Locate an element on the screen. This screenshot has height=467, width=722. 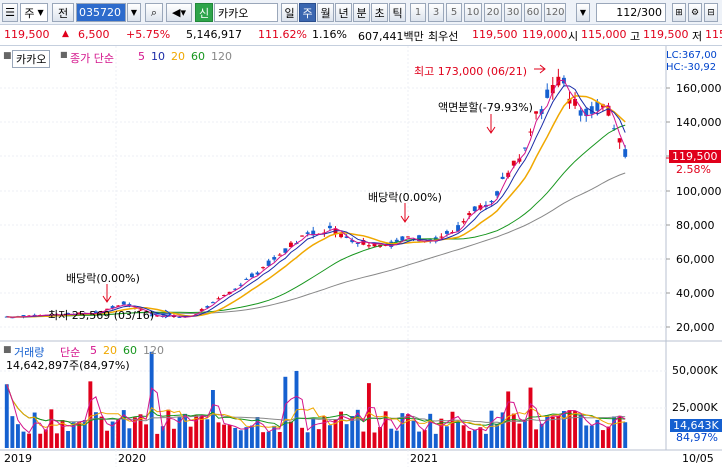
low-arrow-icon is located at coordinates (161, 314).